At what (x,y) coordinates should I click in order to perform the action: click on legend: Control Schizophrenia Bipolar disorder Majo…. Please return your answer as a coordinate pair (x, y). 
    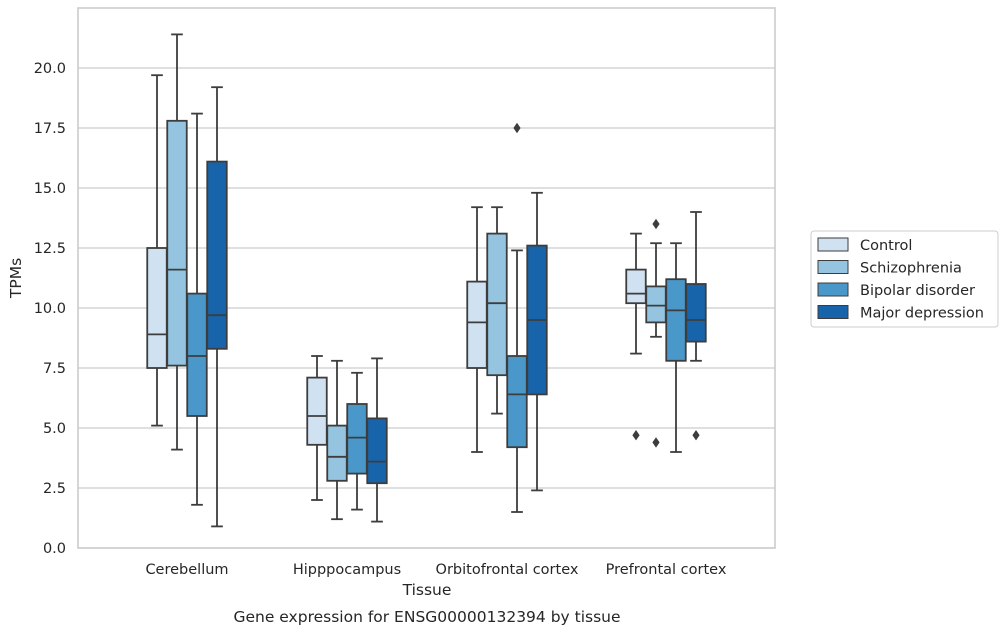
    Looking at the image, I should click on (904, 279).